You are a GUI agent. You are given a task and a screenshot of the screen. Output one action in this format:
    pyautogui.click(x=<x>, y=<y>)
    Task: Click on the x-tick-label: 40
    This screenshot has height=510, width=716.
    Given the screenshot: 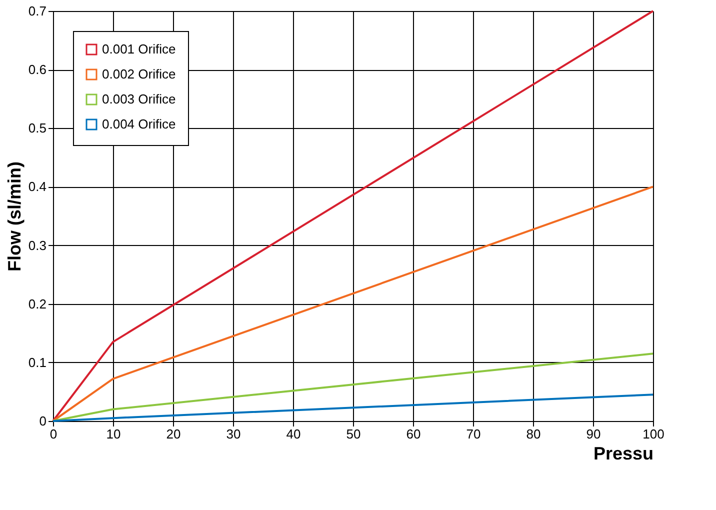 What is the action you would take?
    pyautogui.click(x=293, y=434)
    